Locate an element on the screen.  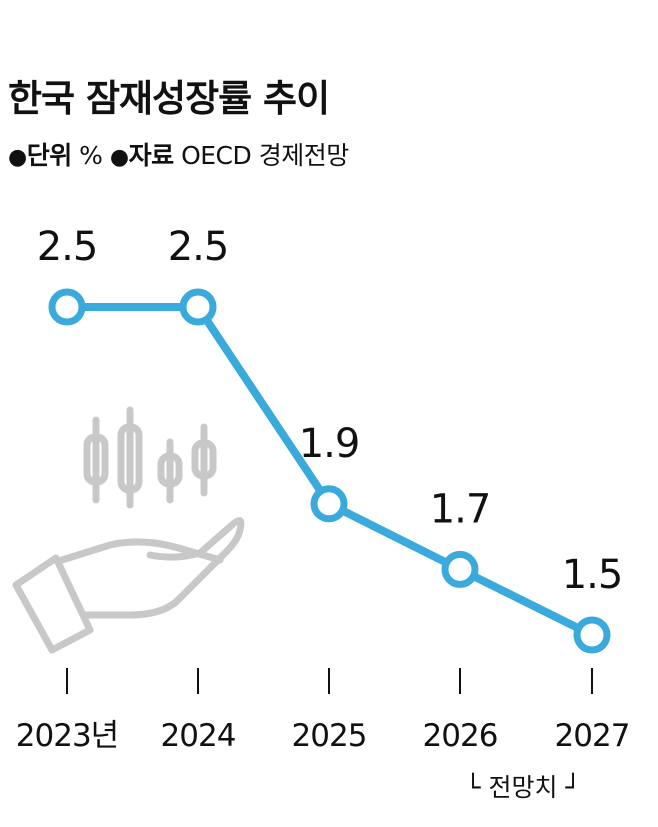
x-tick-label: 2025 is located at coordinates (329, 736).